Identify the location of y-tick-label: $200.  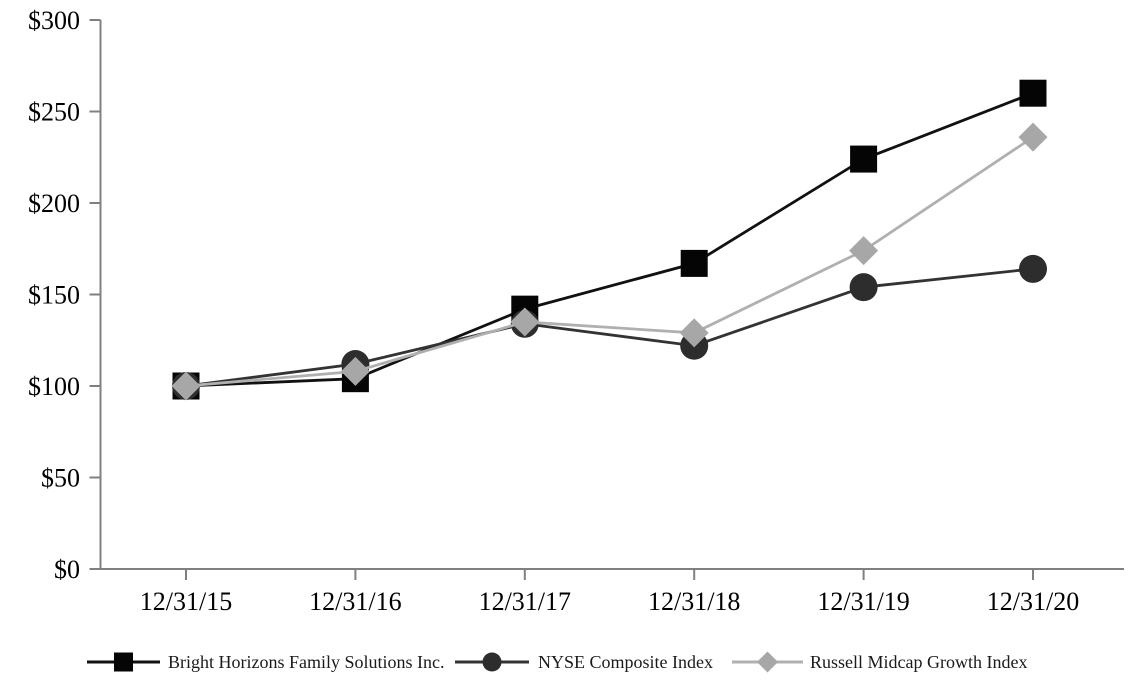
(54, 203).